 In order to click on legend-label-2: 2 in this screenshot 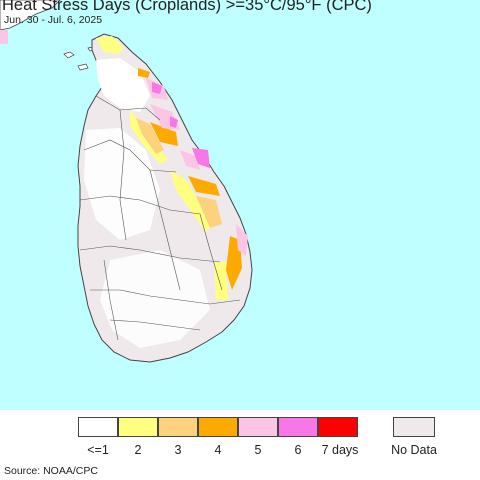, I will do `click(138, 450)`.